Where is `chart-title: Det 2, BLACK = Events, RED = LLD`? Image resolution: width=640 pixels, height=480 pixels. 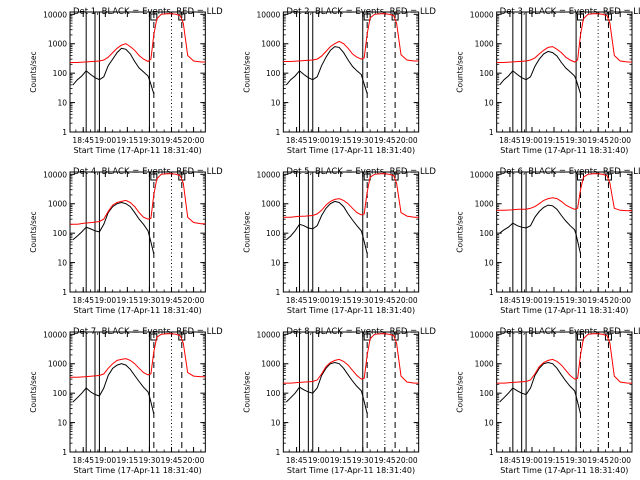
chart-title: Det 2, BLACK = Events, RED = LLD is located at coordinates (361, 12).